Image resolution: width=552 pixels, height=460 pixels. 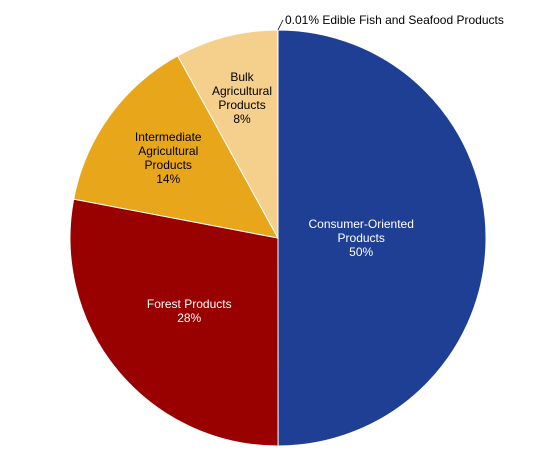 I want to click on slice-label: Forest Products 28%, so click(x=189, y=311).